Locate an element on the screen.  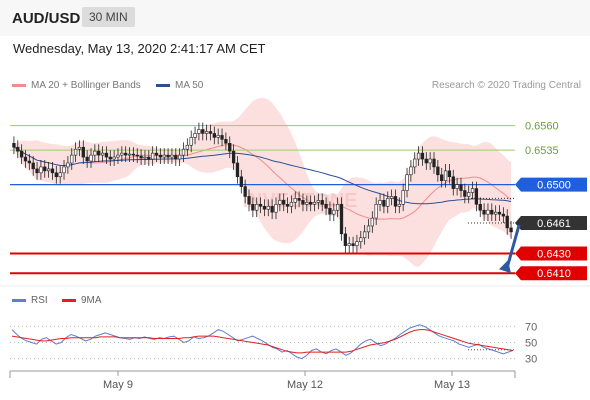
timeframe-button: 30 MIN is located at coordinates (108, 17).